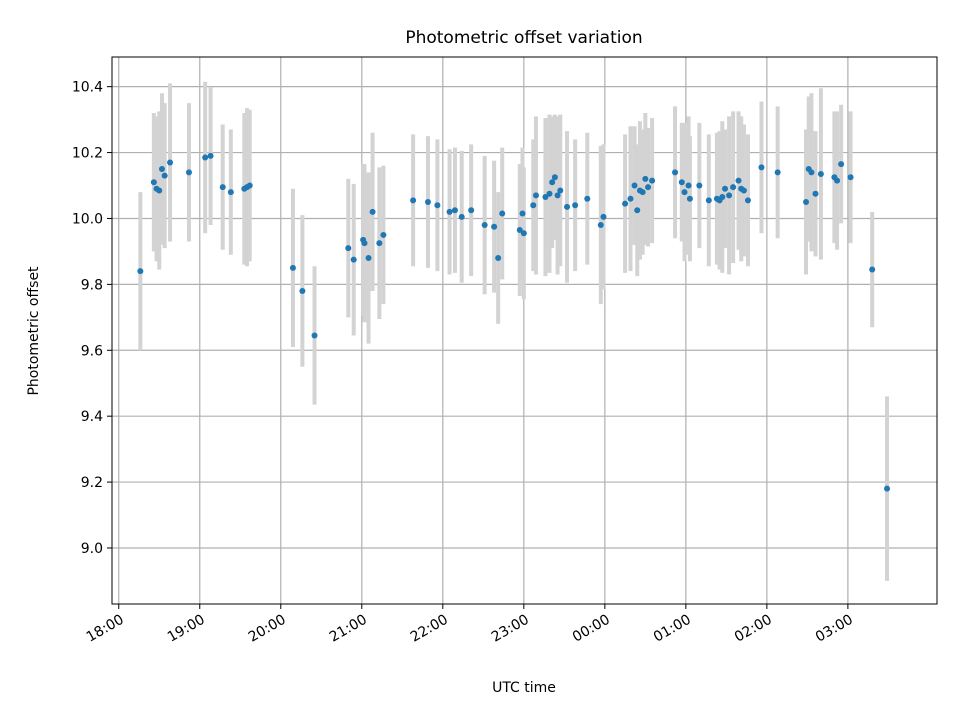 This screenshot has height=720, width=960. Describe the element at coordinates (524, 688) in the screenshot. I see `x-axis-label: UTC time` at that location.